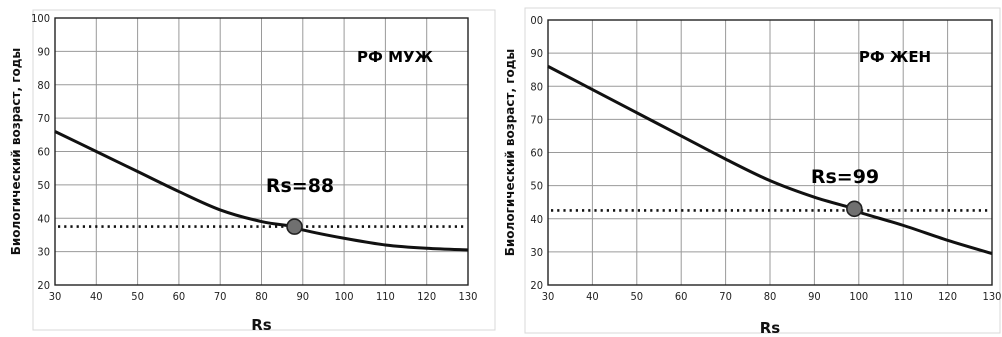  Describe the element at coordinates (536, 20) in the screenshot. I see `y-tick-label: 00` at that location.